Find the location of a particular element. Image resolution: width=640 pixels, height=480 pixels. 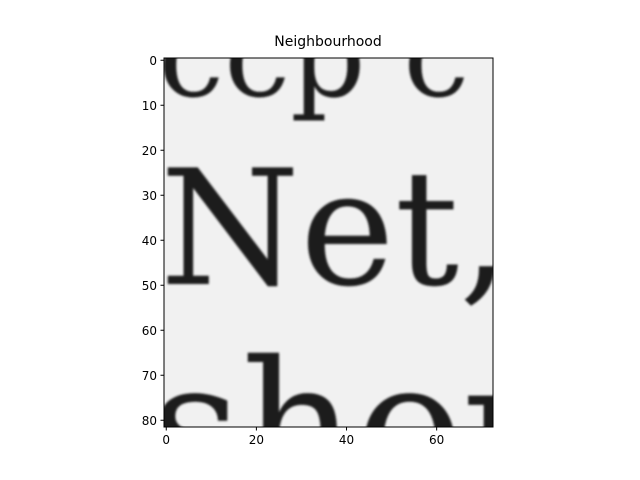

y-tick-label: 10 is located at coordinates (149, 106).